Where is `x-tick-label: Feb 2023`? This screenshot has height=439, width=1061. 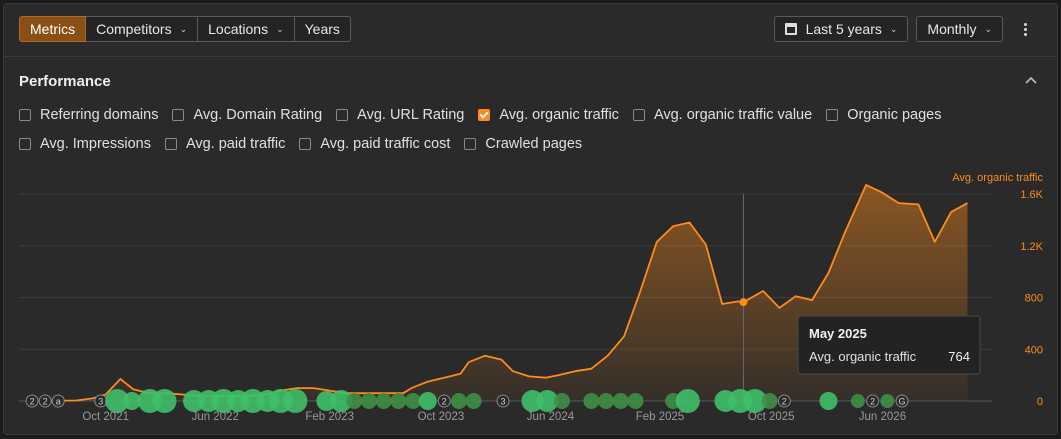
x-tick-label: Feb 2023 is located at coordinates (329, 417).